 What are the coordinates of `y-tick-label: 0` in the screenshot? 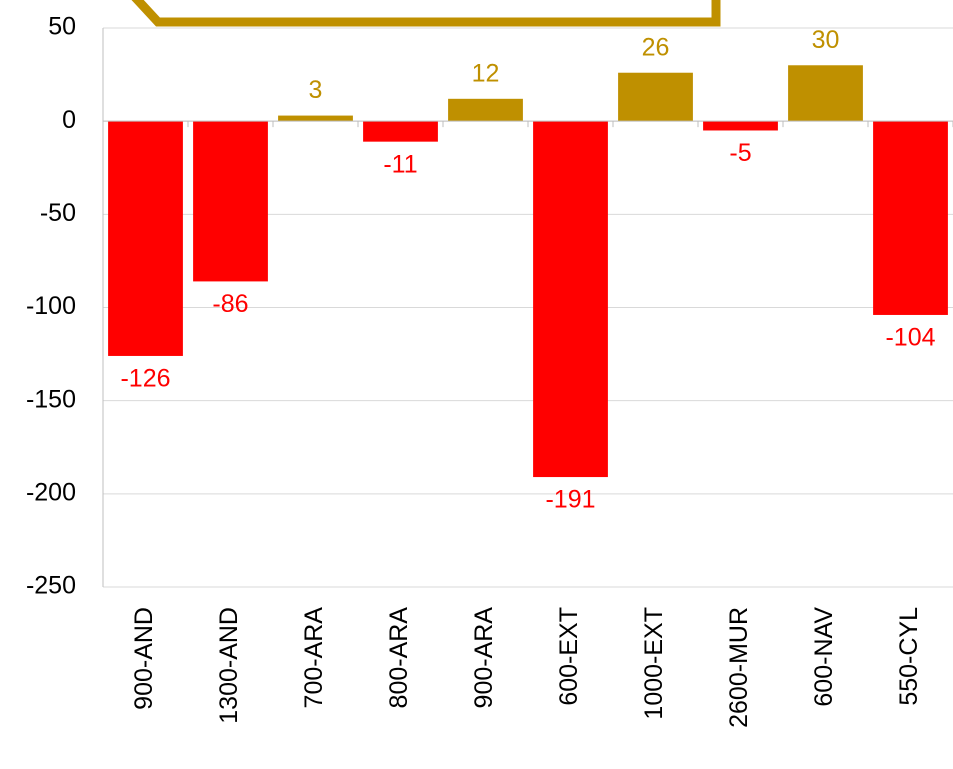 It's located at (69, 120).